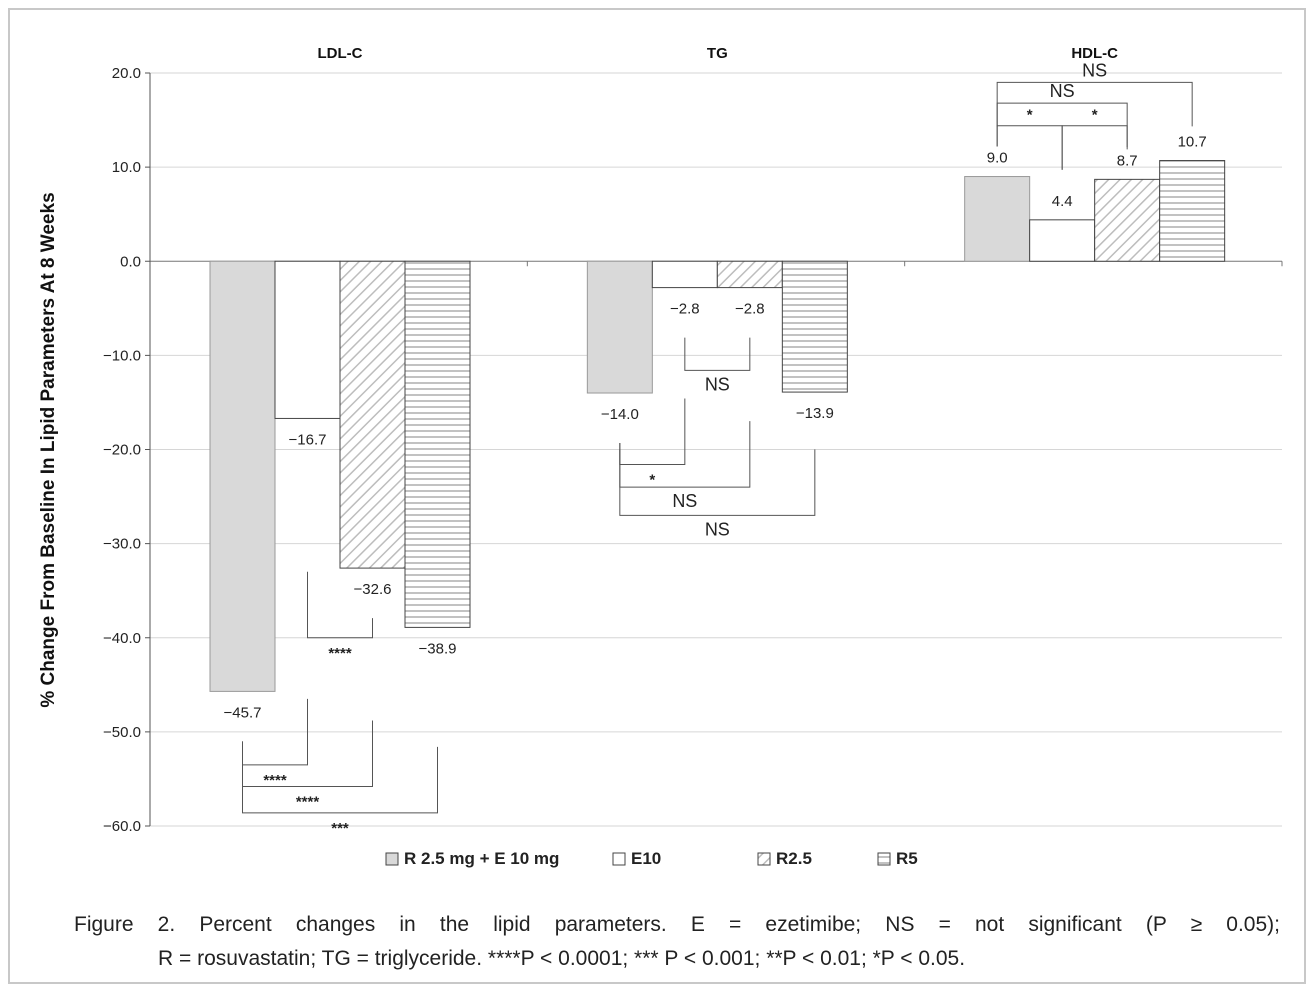  Describe the element at coordinates (340, 828) in the screenshot. I see `significance-label: ***` at that location.